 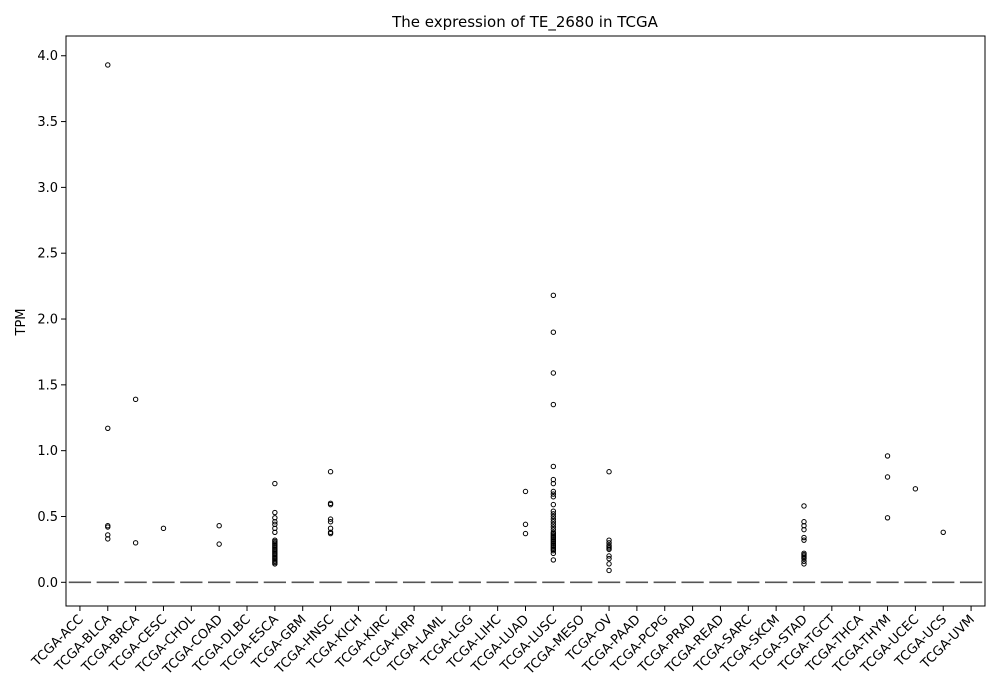 What do you see at coordinates (47, 385) in the screenshot?
I see `y-tick-label: 1.5` at bounding box center [47, 385].